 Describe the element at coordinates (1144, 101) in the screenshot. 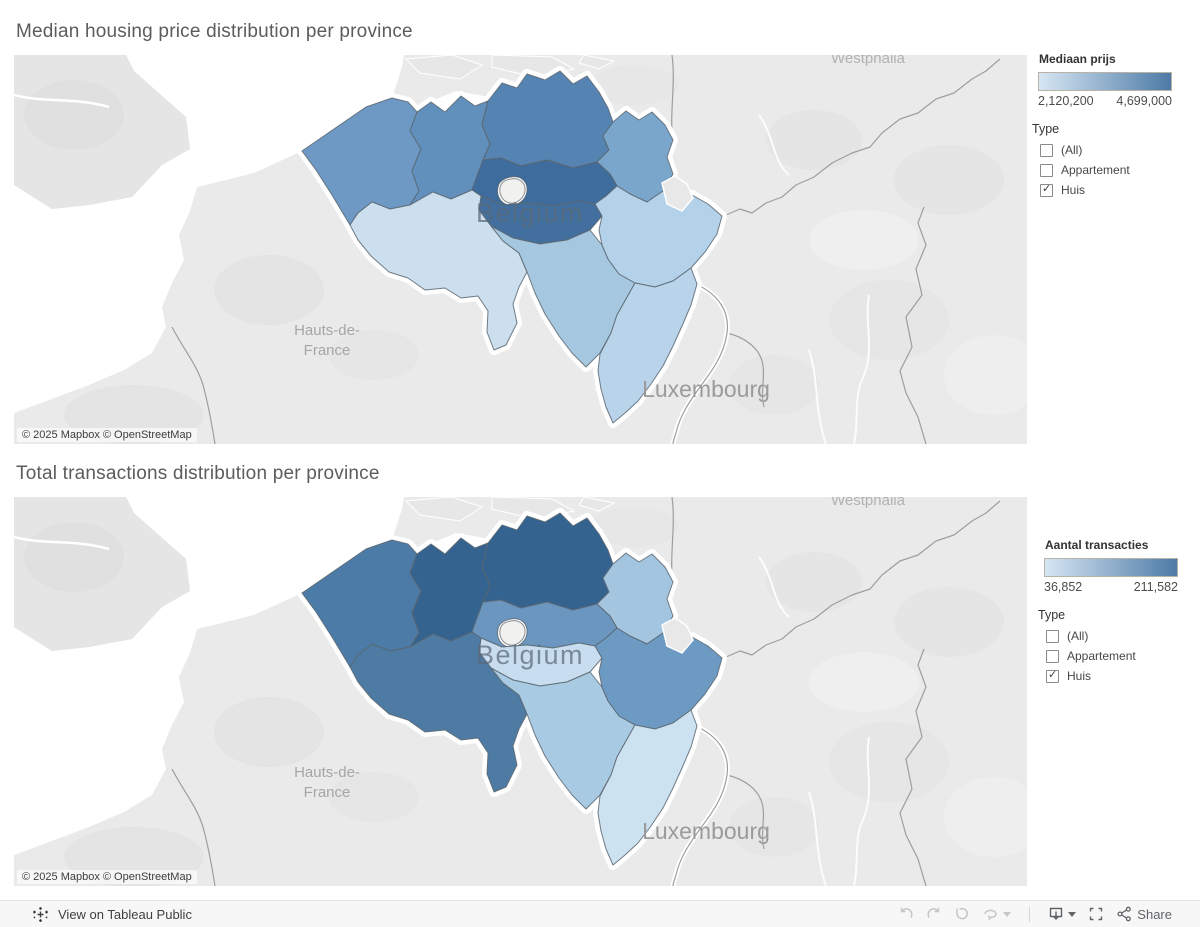

I see `legend-max-value: 4,699,000` at that location.